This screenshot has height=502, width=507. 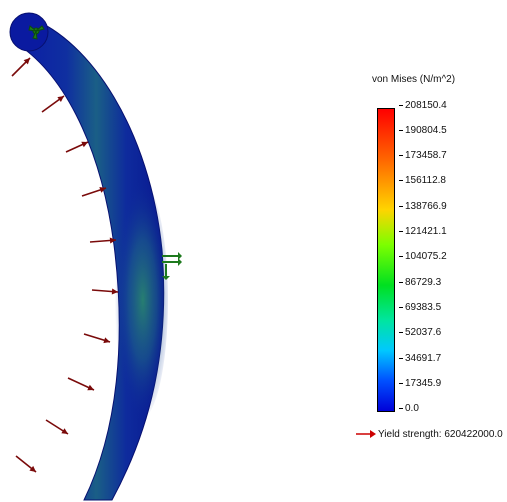 I want to click on legend-color-bar, so click(x=386, y=260).